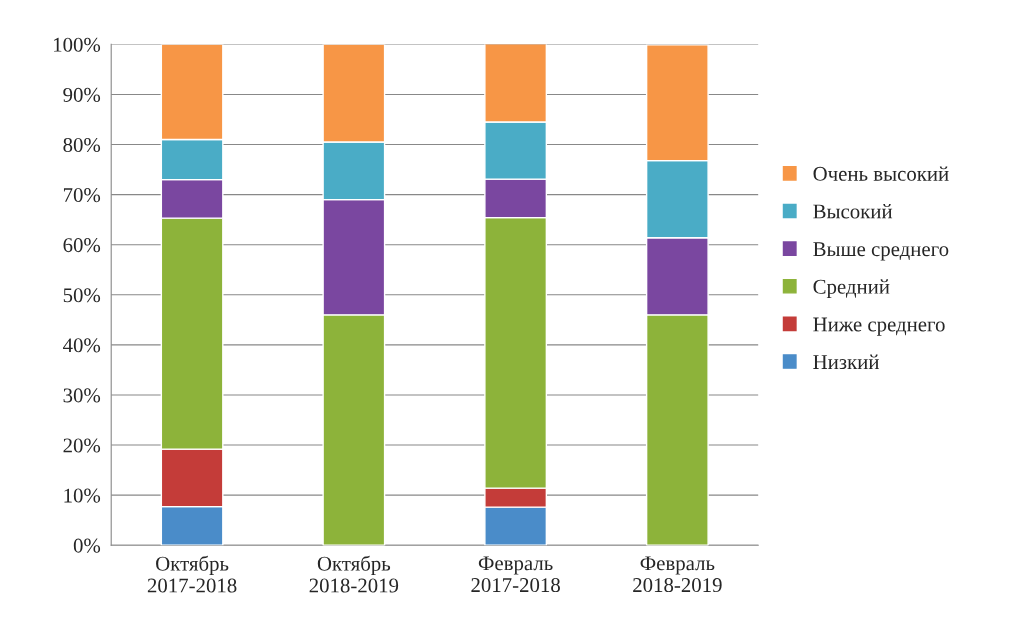  I want to click on x-tick-label: Февраль 2017-2018, so click(515, 574).